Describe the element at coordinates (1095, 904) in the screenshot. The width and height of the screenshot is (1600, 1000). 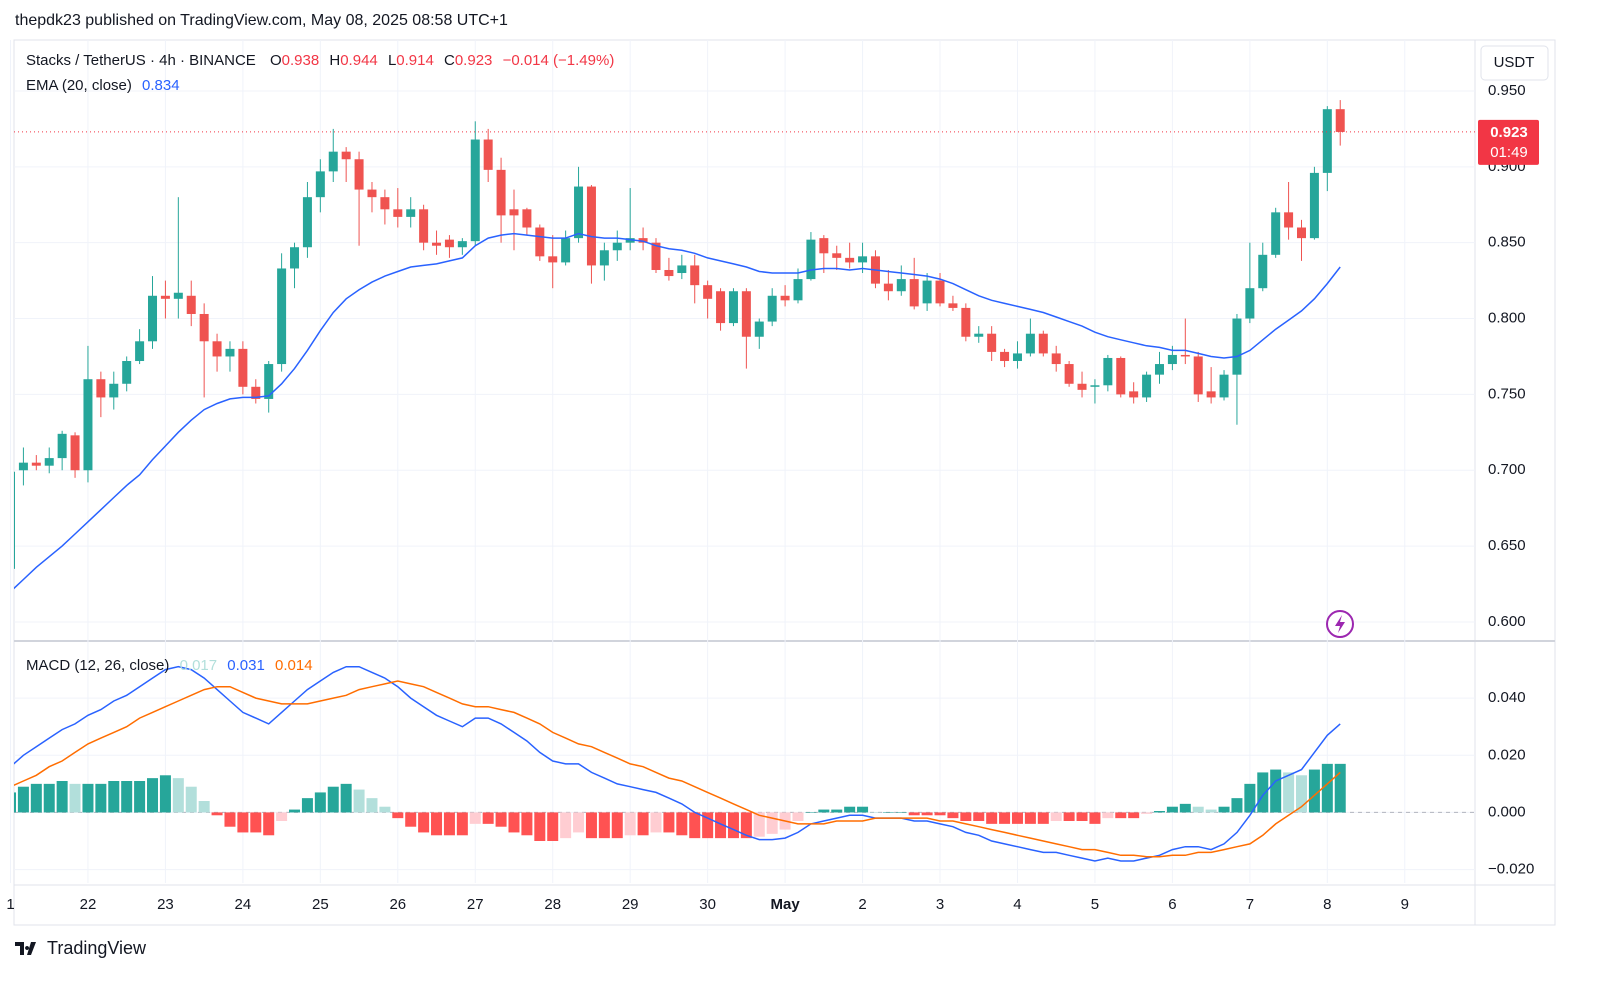
I see `x-tick-label: 5` at that location.